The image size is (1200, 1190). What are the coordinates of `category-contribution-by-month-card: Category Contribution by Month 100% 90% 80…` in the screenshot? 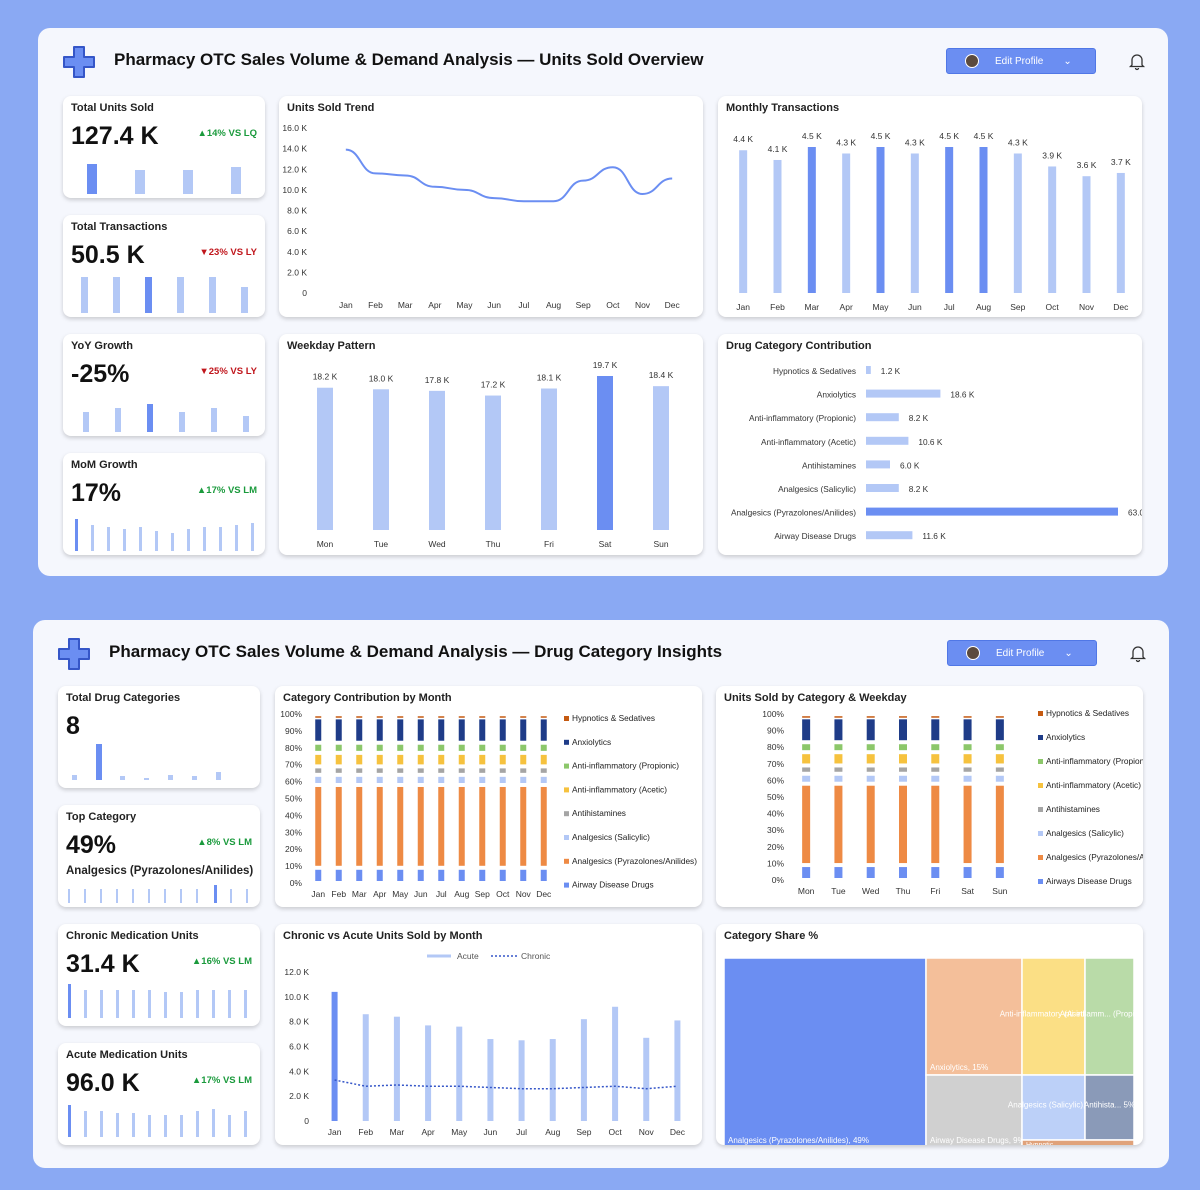 It's located at (488, 796).